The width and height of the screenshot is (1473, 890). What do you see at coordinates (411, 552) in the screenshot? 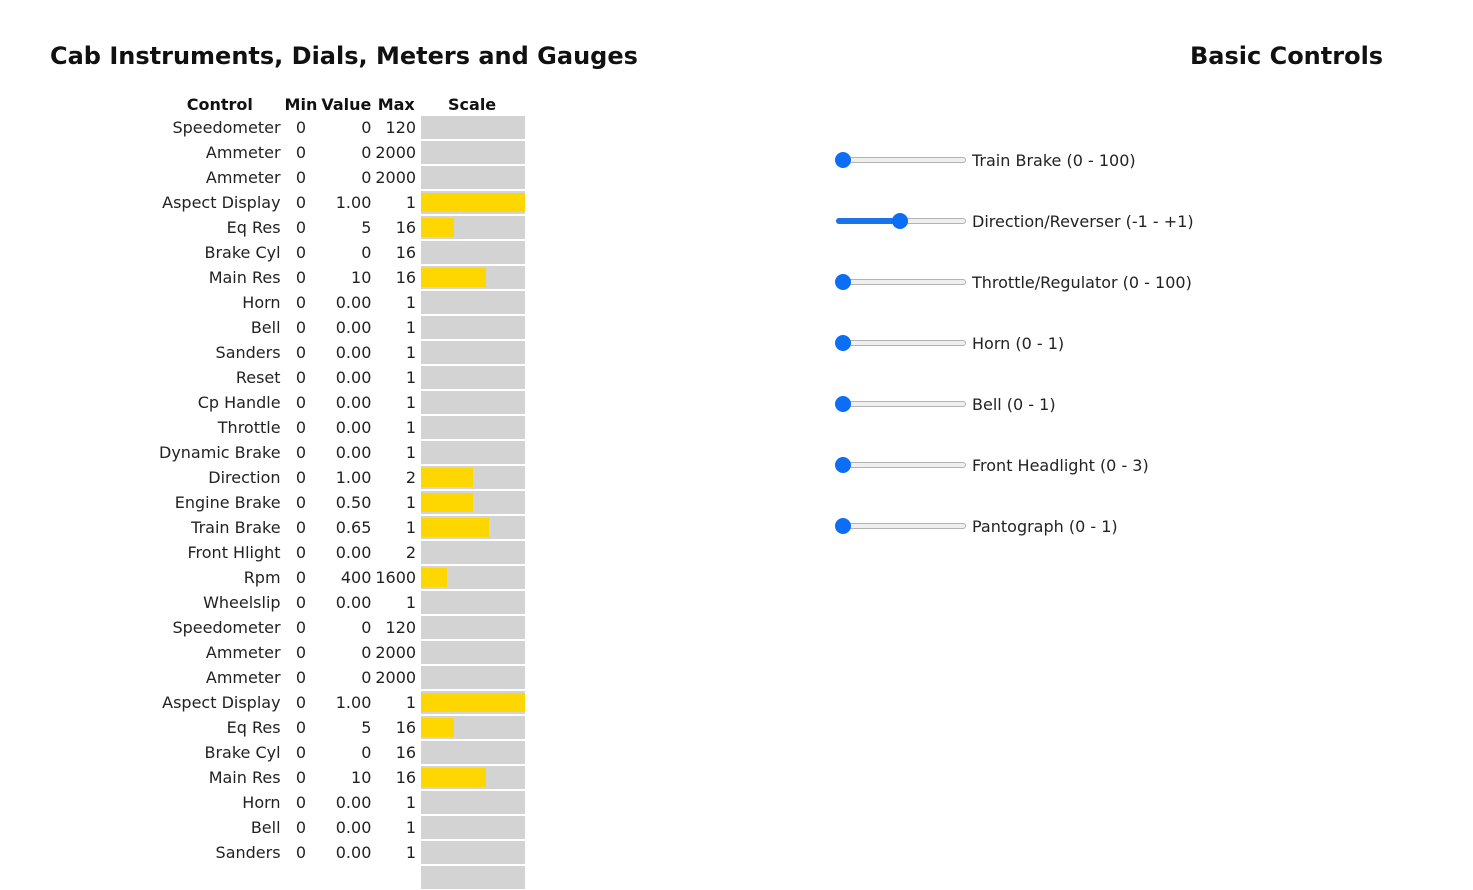
I see `max-value: 2` at bounding box center [411, 552].